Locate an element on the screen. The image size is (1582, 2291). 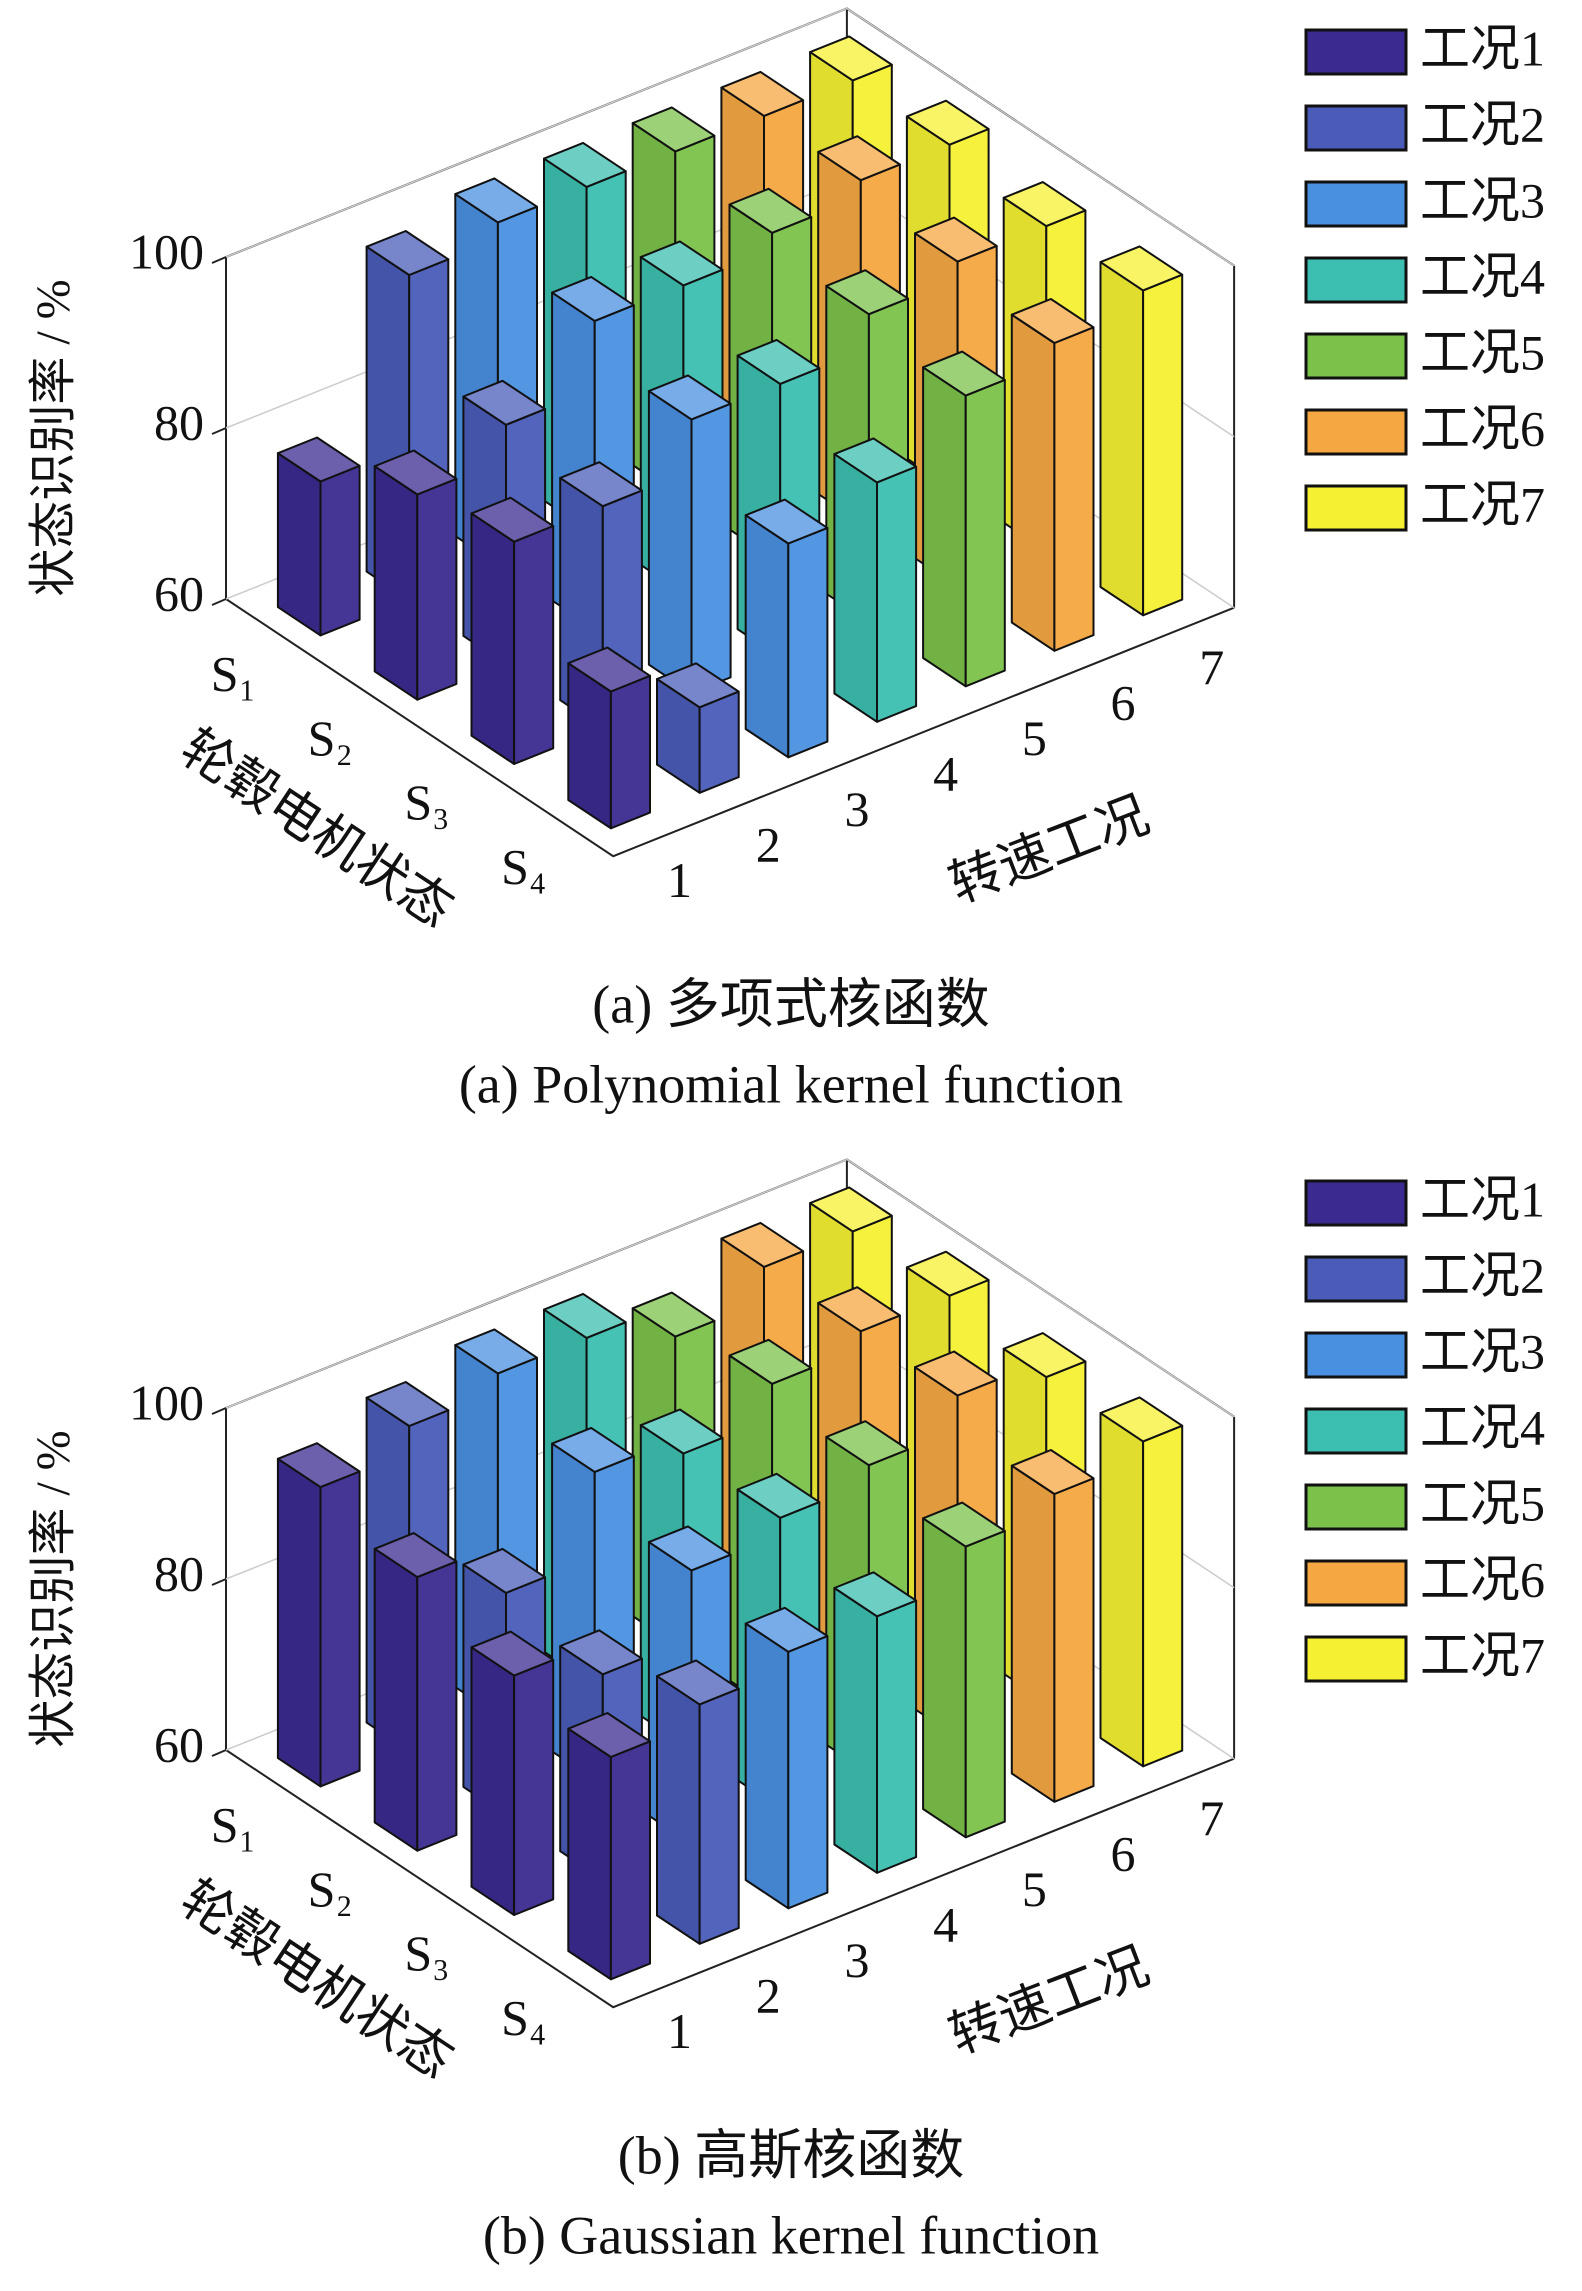
y-tick-label: 80 is located at coordinates (179, 422).